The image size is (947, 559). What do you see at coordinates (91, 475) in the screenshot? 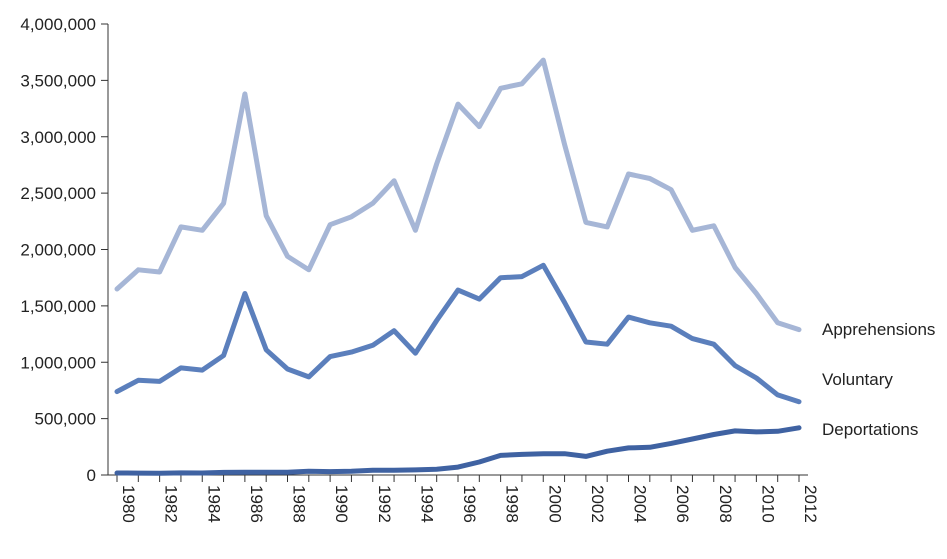
I see `y-tick-label: 0` at bounding box center [91, 475].